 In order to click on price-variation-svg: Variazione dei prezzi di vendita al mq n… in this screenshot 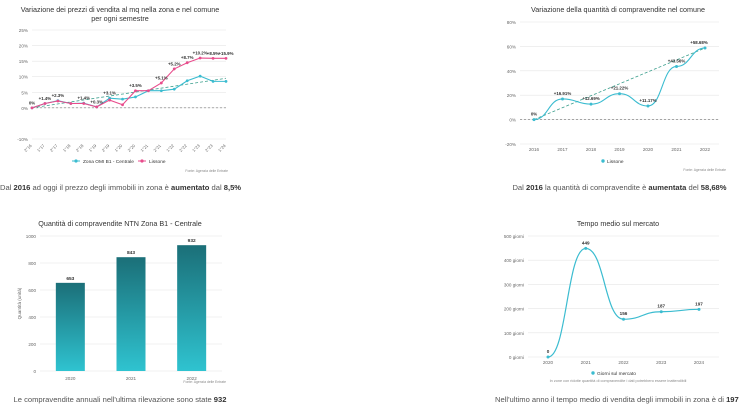, I will do `click(125, 89)`.